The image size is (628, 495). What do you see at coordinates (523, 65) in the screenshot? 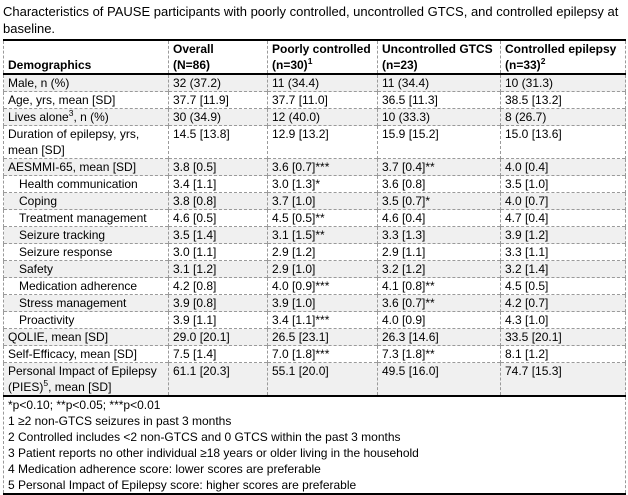
I see `column-header-subtext: (n=33)` at bounding box center [523, 65].